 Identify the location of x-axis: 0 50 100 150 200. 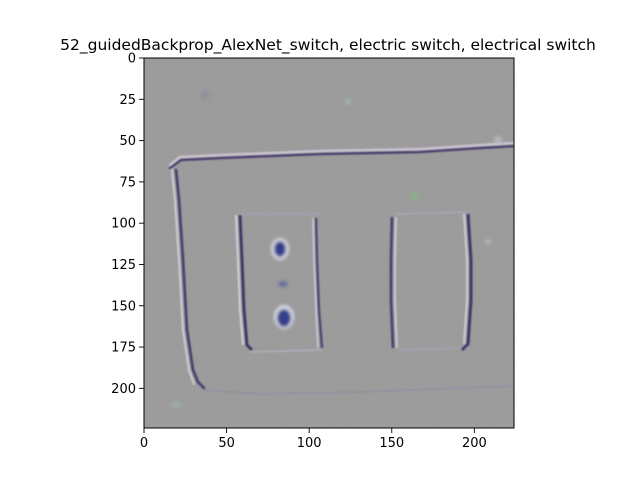
(313, 439).